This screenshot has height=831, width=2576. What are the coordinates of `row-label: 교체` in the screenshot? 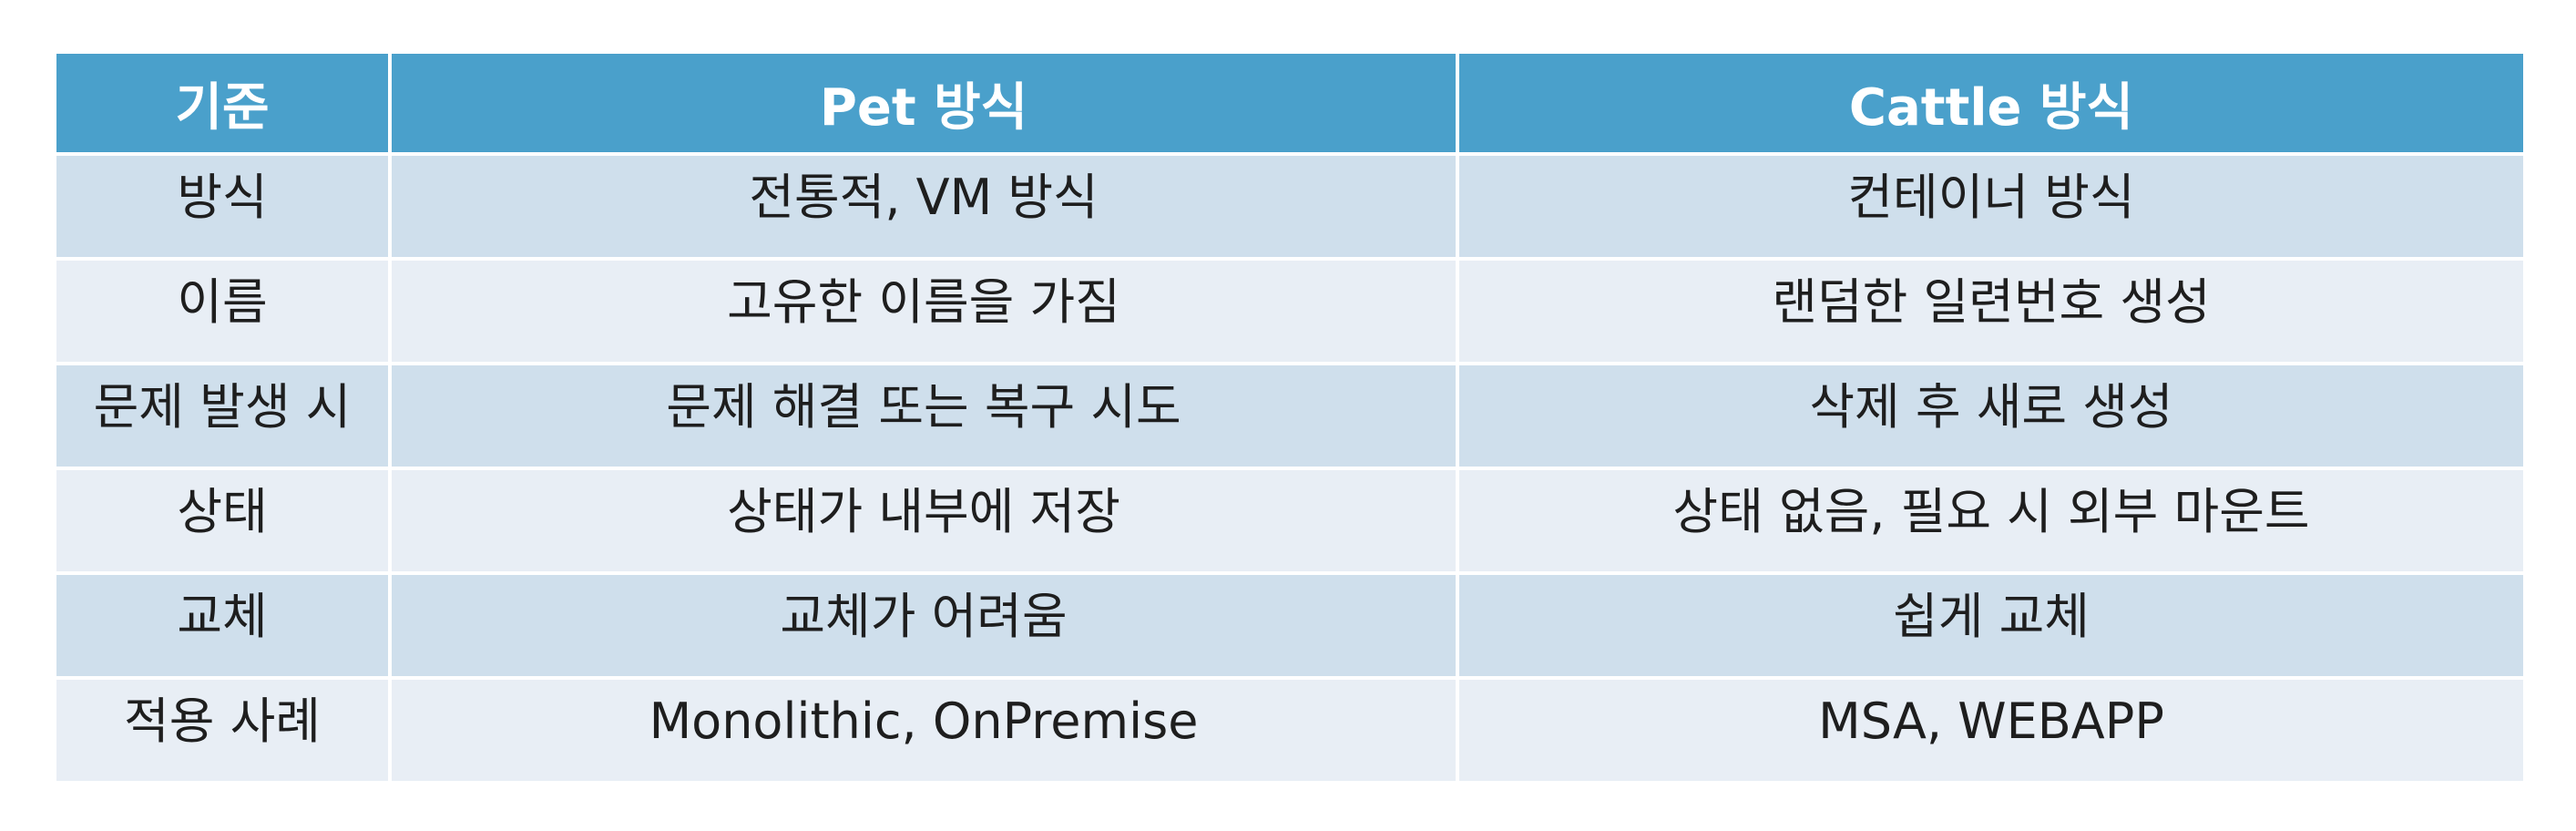 It's located at (222, 625).